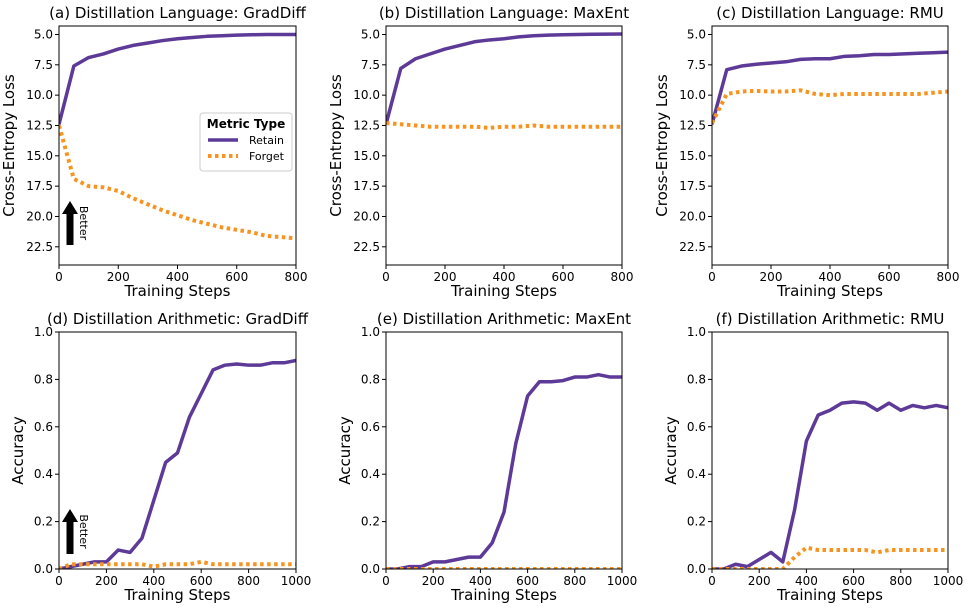 The width and height of the screenshot is (972, 613). What do you see at coordinates (178, 319) in the screenshot?
I see `chart-title: (d) Distillation Arithmetic: GradDiff` at bounding box center [178, 319].